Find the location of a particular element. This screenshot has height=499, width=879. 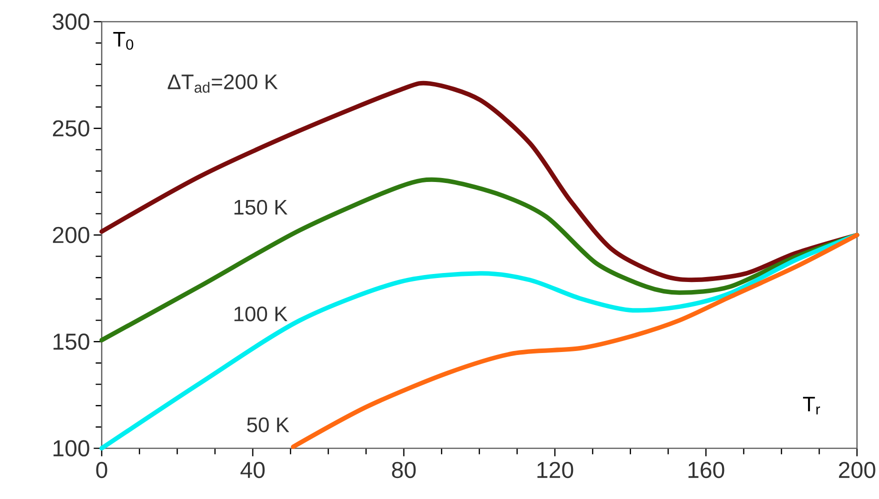

y-tick-label: 250 is located at coordinates (71, 128).